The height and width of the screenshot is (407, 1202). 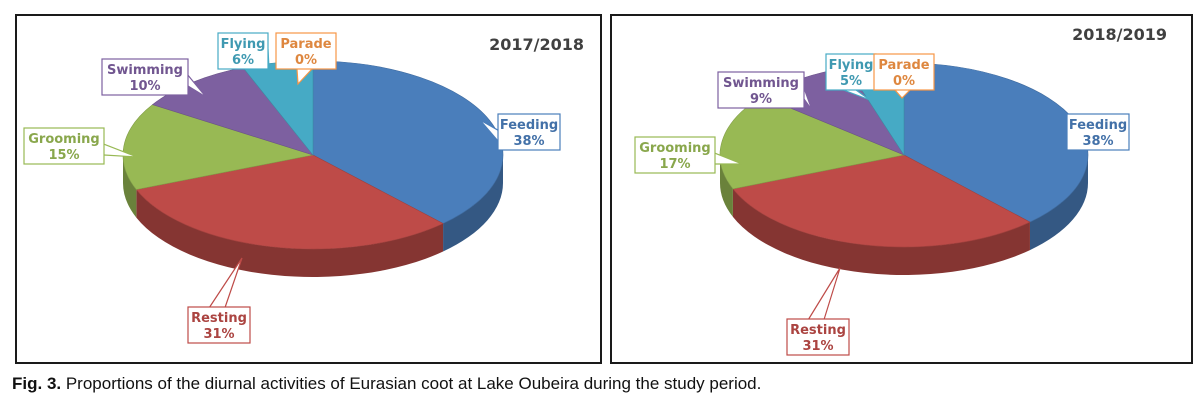 I want to click on chart-title: 2017/2018, so click(x=536, y=44).